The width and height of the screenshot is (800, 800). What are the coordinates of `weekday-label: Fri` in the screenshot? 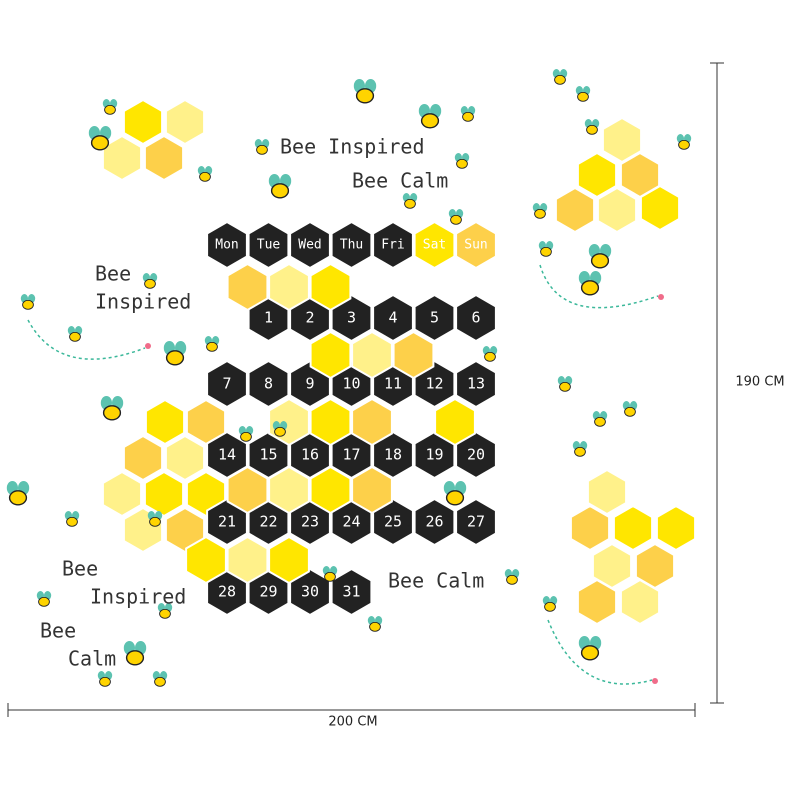 It's located at (392, 245).